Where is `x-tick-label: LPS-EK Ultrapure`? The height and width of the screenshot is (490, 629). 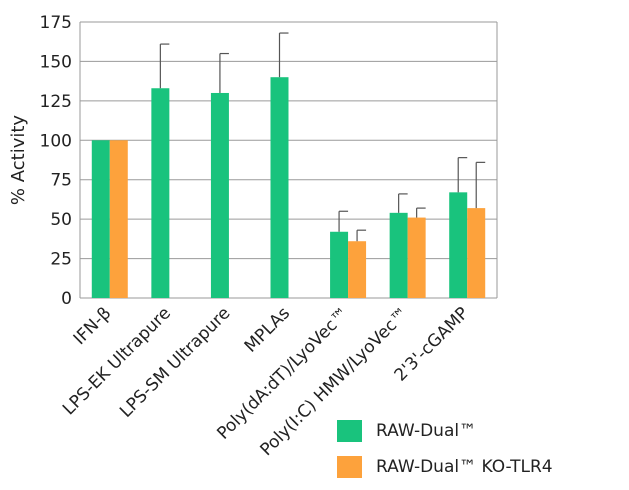 x-tick-label: LPS-EK Ultrapure is located at coordinates (117, 361).